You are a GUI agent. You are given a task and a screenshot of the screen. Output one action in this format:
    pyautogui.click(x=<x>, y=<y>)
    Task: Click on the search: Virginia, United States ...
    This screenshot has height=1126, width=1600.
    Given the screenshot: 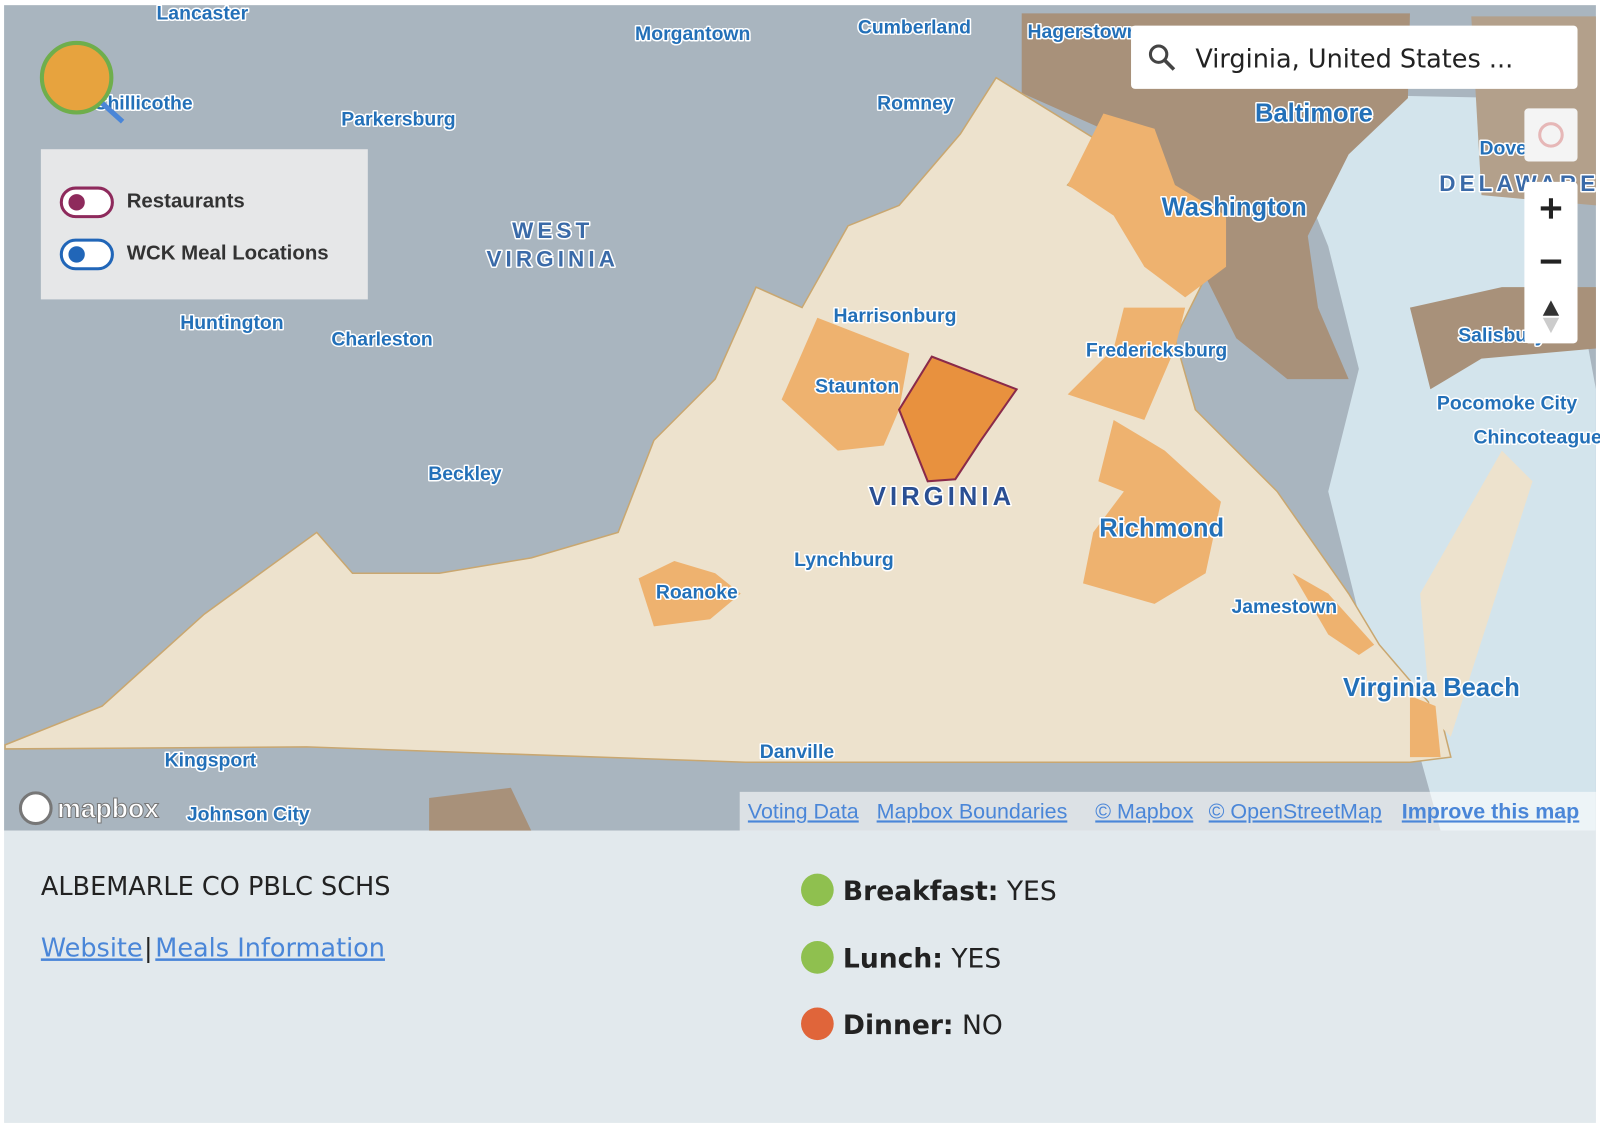 What is the action you would take?
    pyautogui.click(x=1354, y=57)
    